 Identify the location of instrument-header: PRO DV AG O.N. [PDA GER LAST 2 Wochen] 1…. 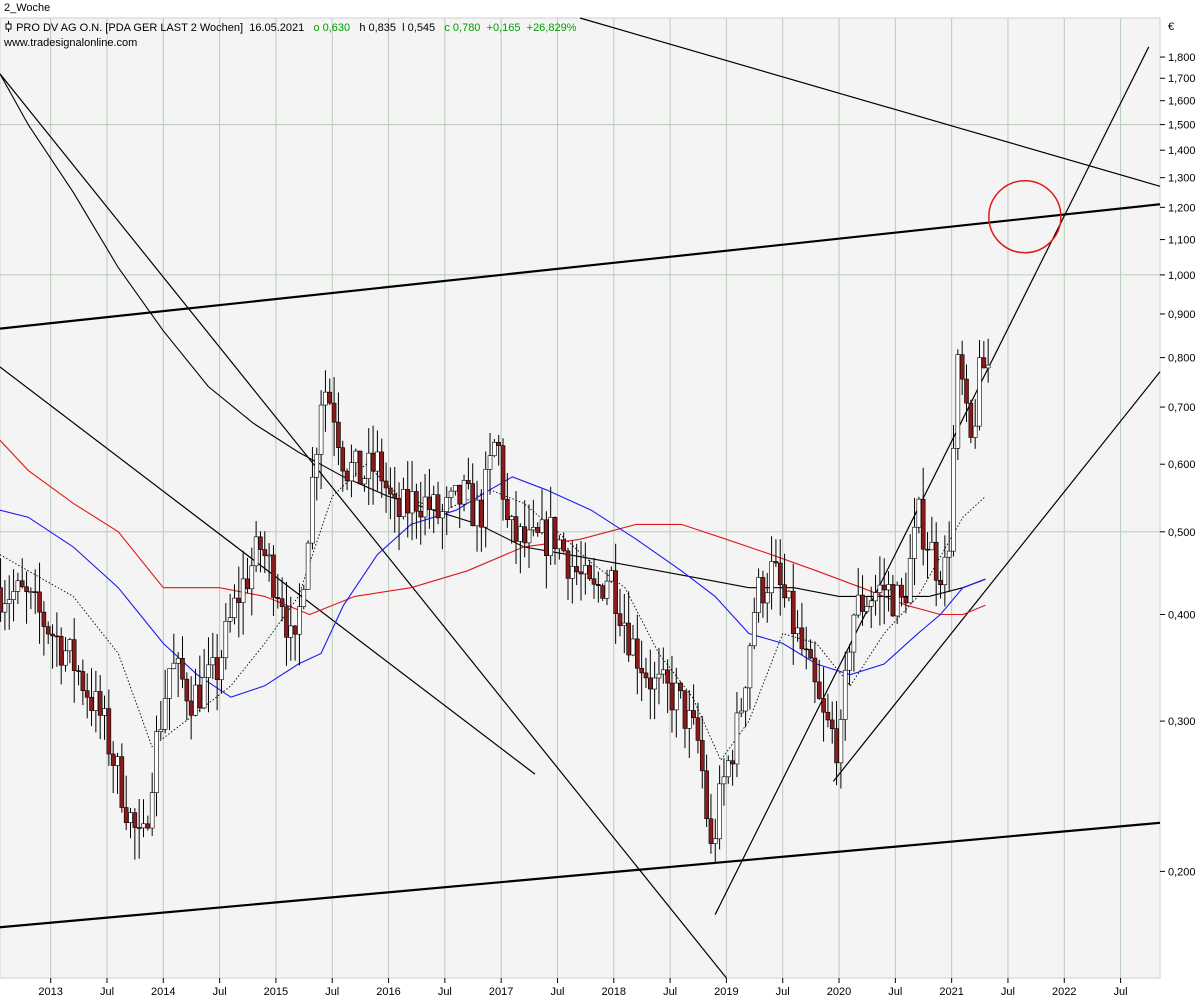
(290, 27).